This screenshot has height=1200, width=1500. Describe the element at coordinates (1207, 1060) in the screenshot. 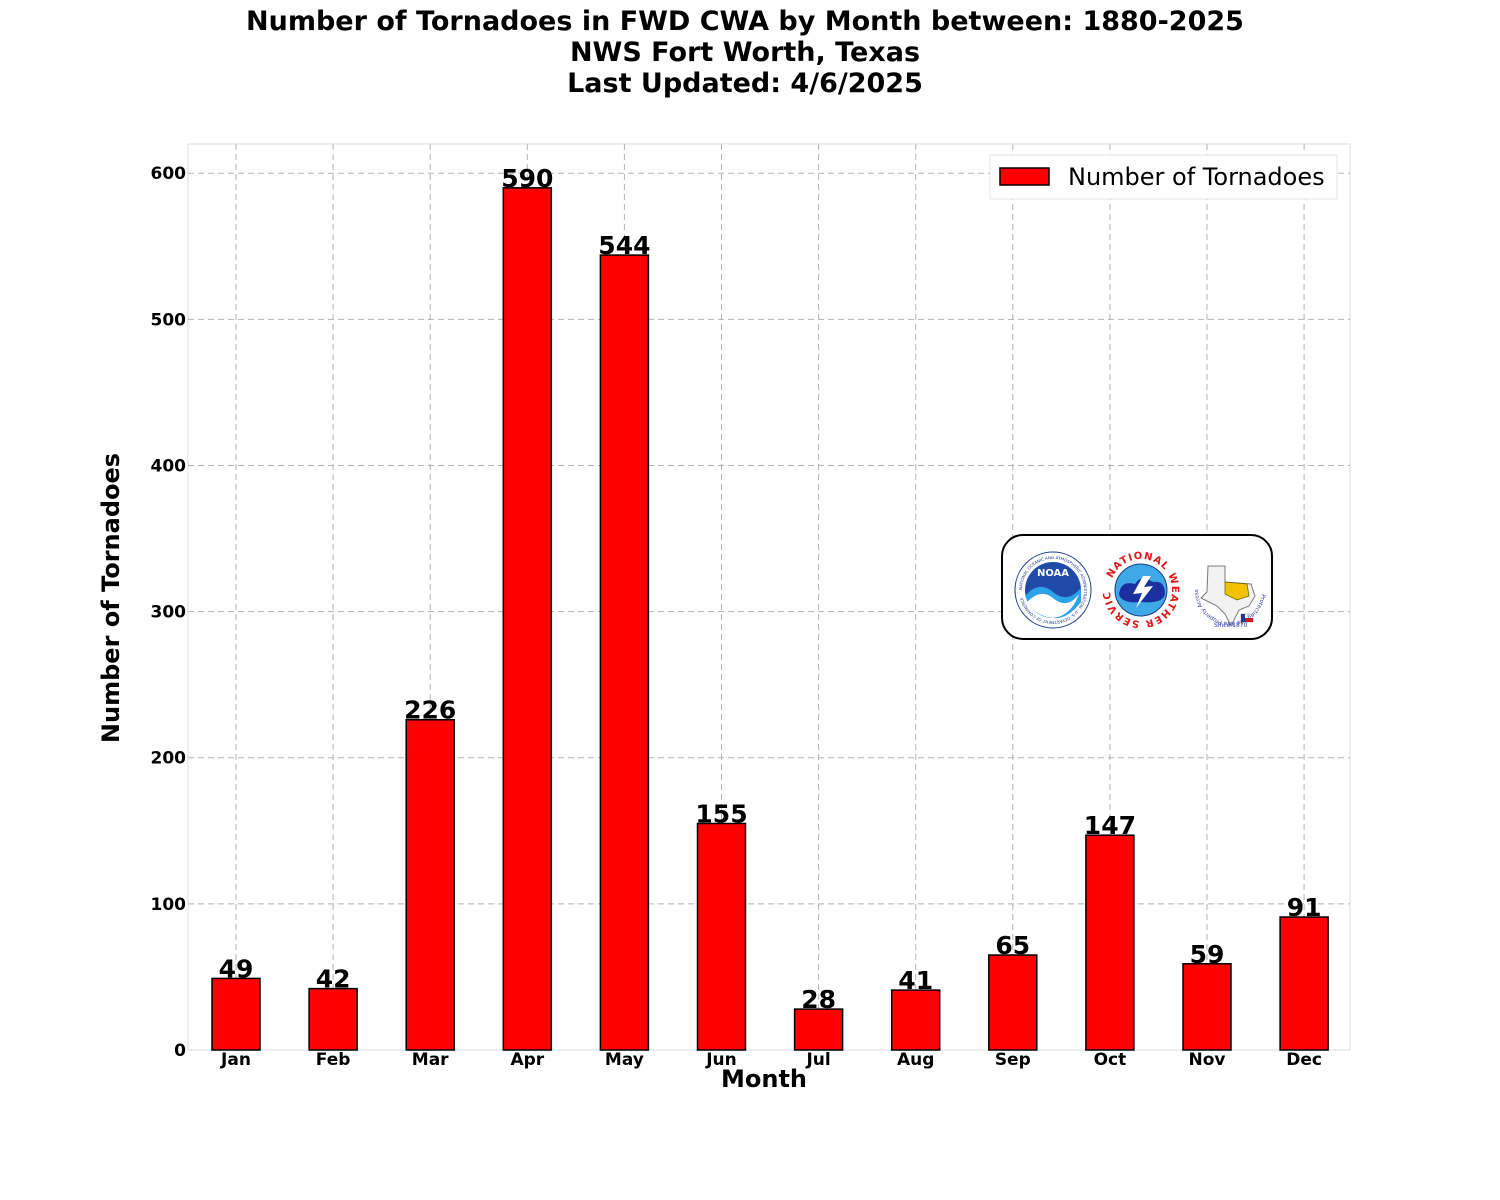

I see `x-tick-label: Nov` at that location.